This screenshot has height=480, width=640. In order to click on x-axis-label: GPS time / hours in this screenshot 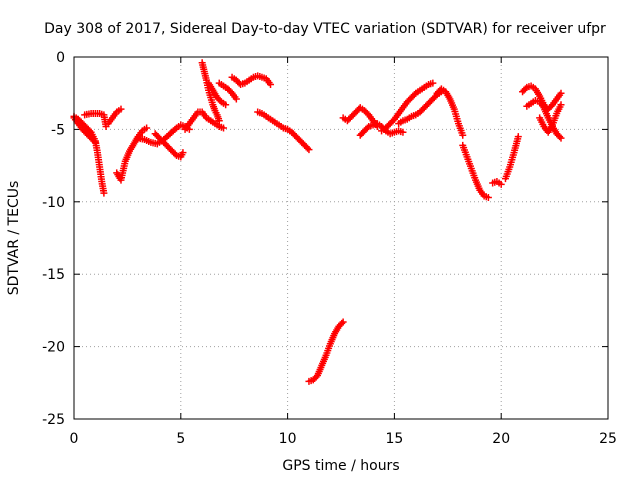, I will do `click(340, 466)`.